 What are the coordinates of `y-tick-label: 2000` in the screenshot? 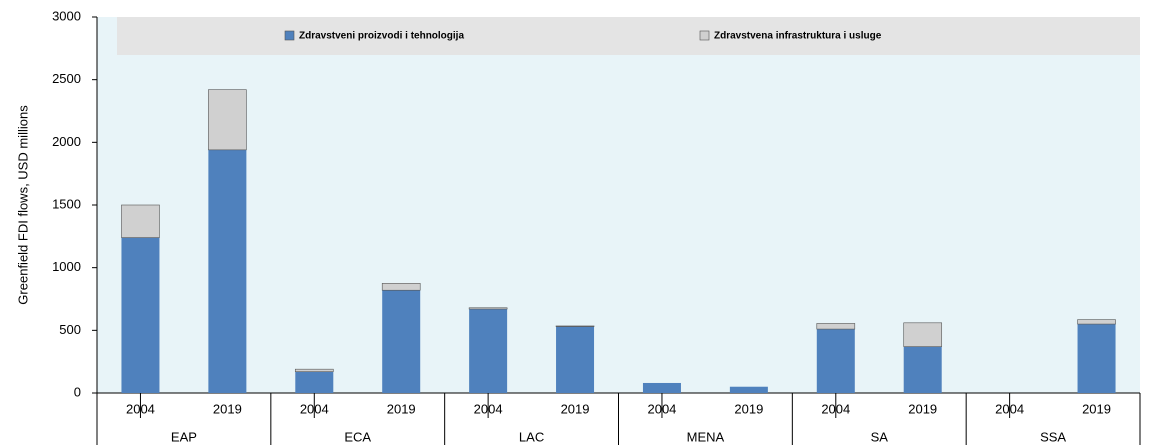 It's located at (66, 141).